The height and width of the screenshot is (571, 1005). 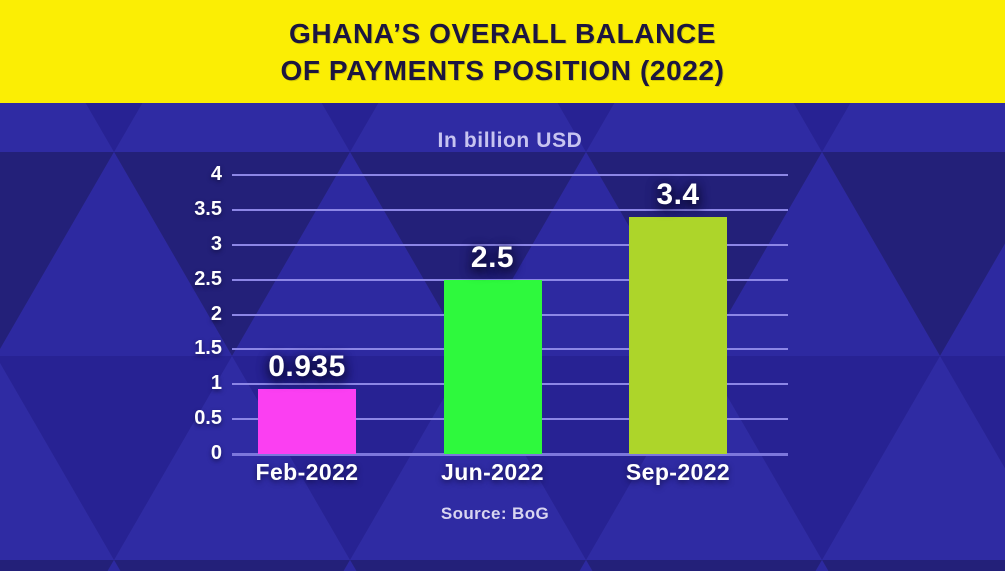 I want to click on bar-sep-2022, so click(x=678, y=335).